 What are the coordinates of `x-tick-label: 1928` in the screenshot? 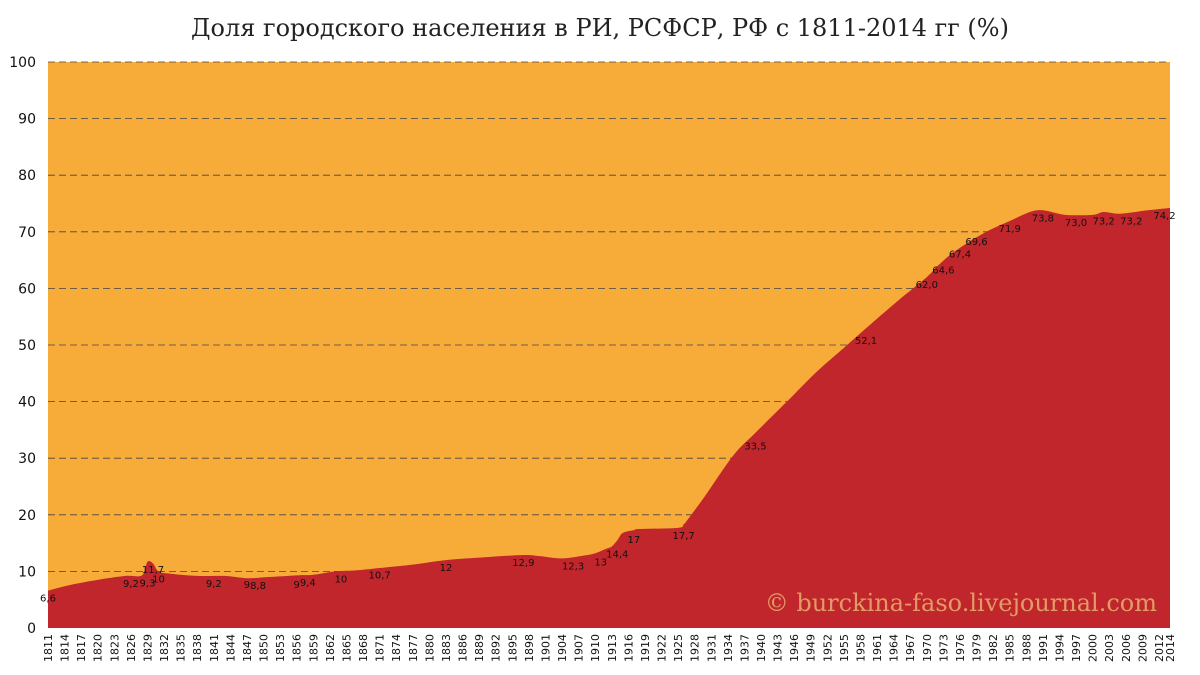 It's located at (695, 648).